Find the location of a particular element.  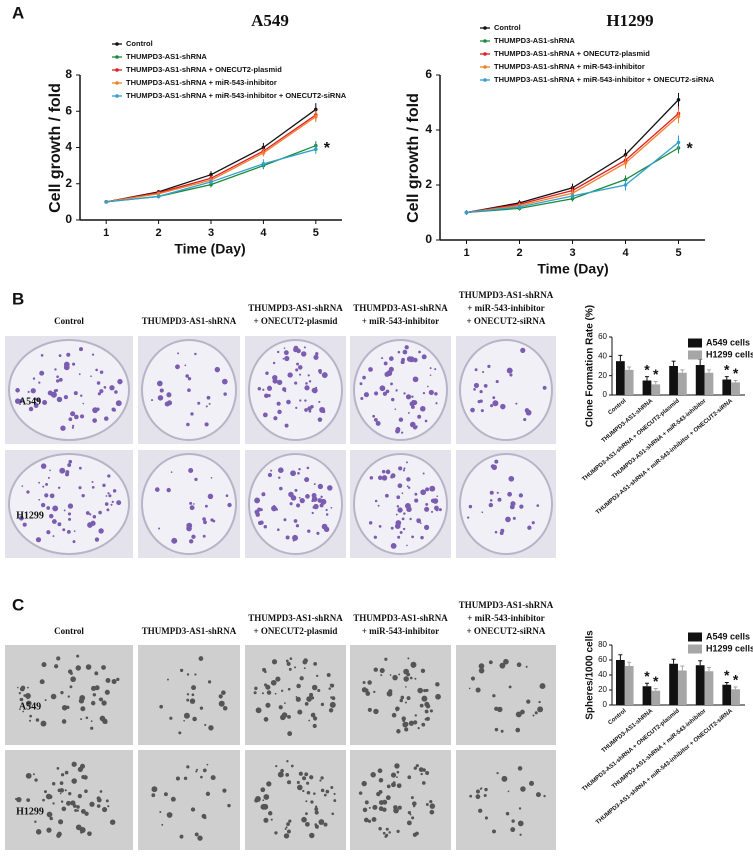

point is located at coordinates (678, 99).